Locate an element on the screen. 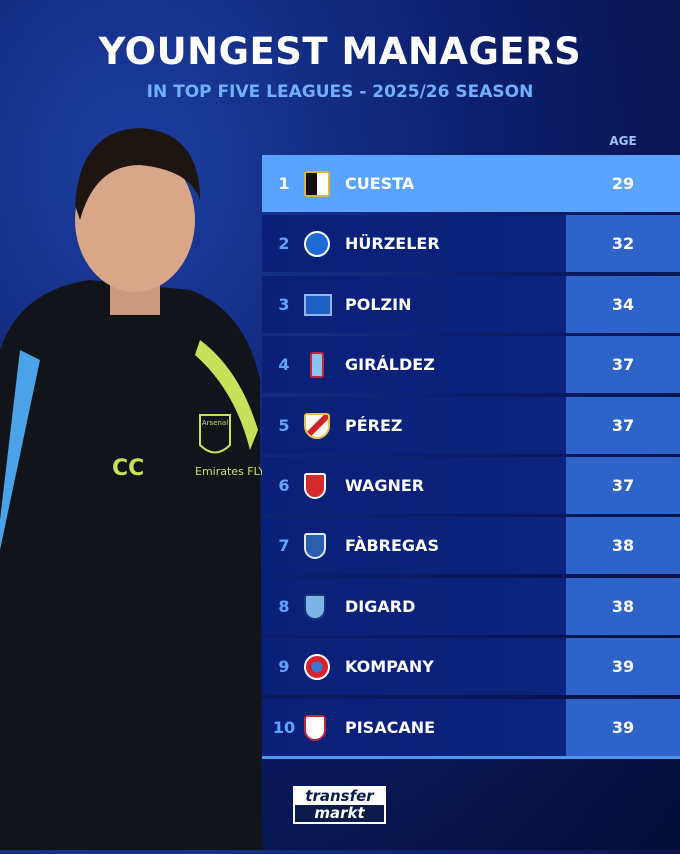  rank: 3 is located at coordinates (284, 304).